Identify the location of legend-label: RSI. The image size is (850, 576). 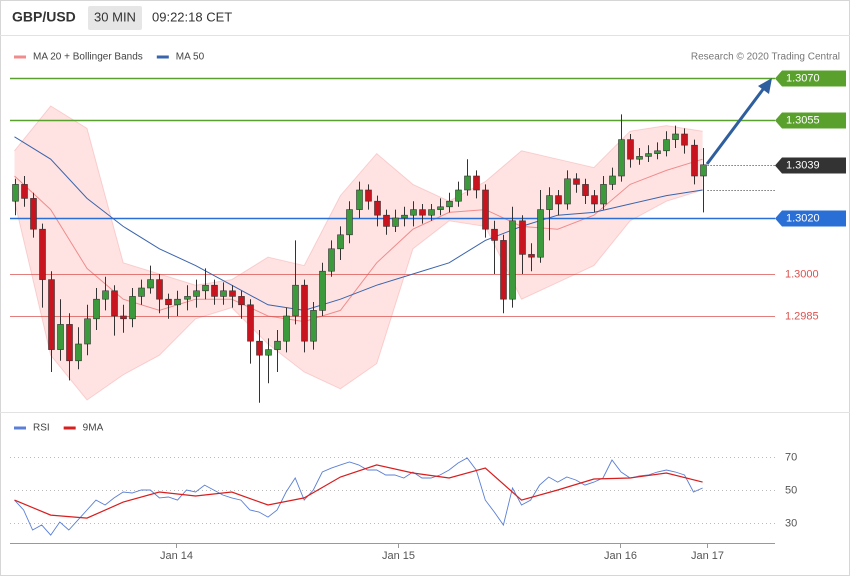
(41, 428).